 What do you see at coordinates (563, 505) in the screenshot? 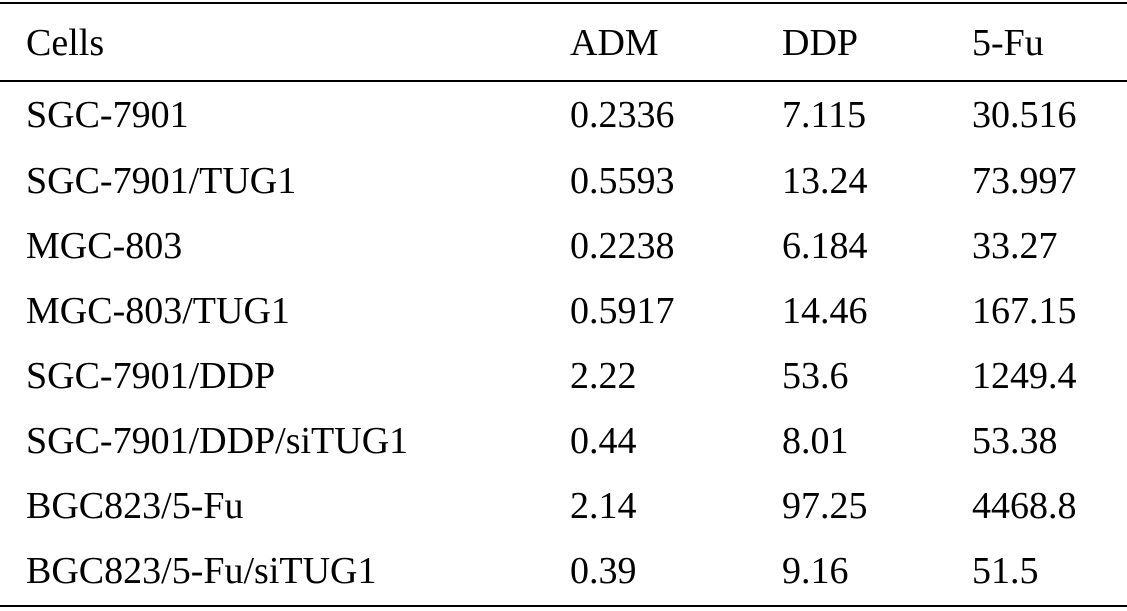
I see `table-row: BGC823/5-Fu 2.14 97.25 4468.8` at bounding box center [563, 505].